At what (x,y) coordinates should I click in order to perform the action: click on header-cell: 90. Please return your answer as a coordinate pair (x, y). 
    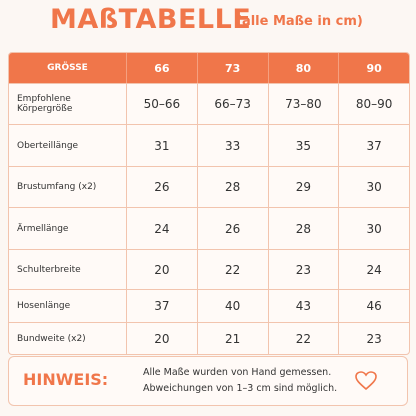
    Looking at the image, I should click on (373, 68).